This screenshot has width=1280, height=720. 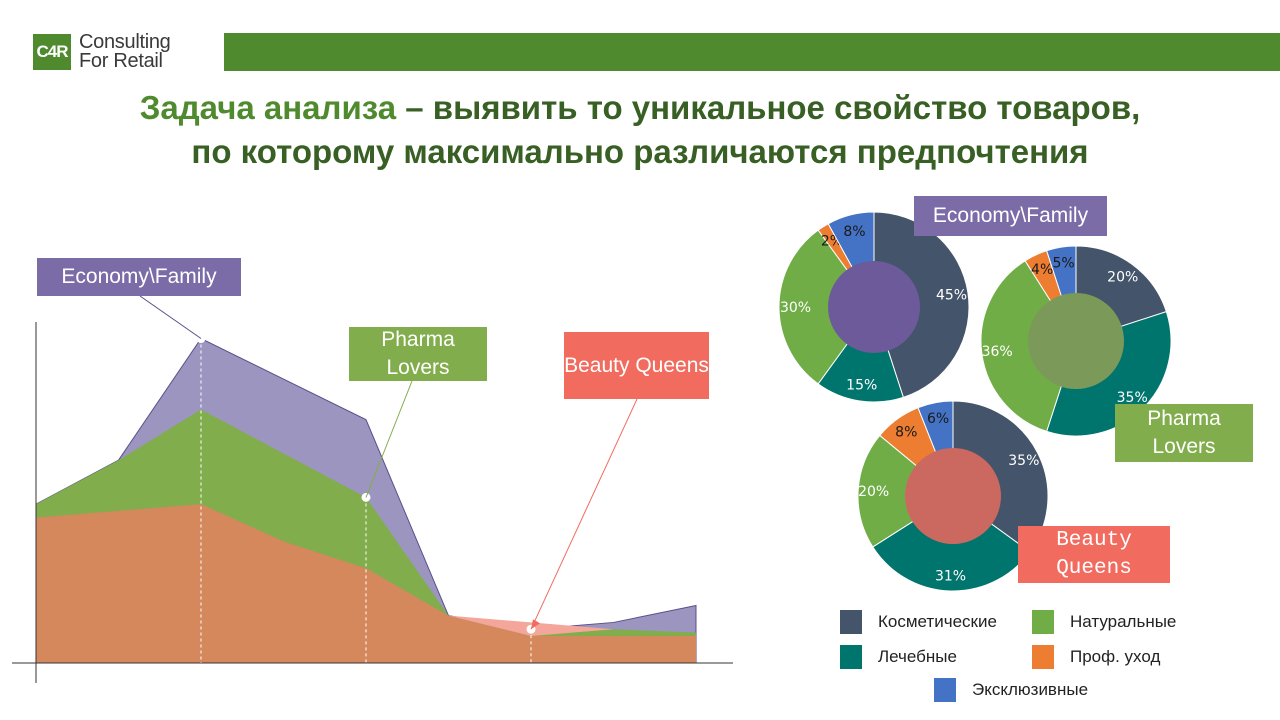 I want to click on label-pharma: Pharma Lovers, so click(x=418, y=354).